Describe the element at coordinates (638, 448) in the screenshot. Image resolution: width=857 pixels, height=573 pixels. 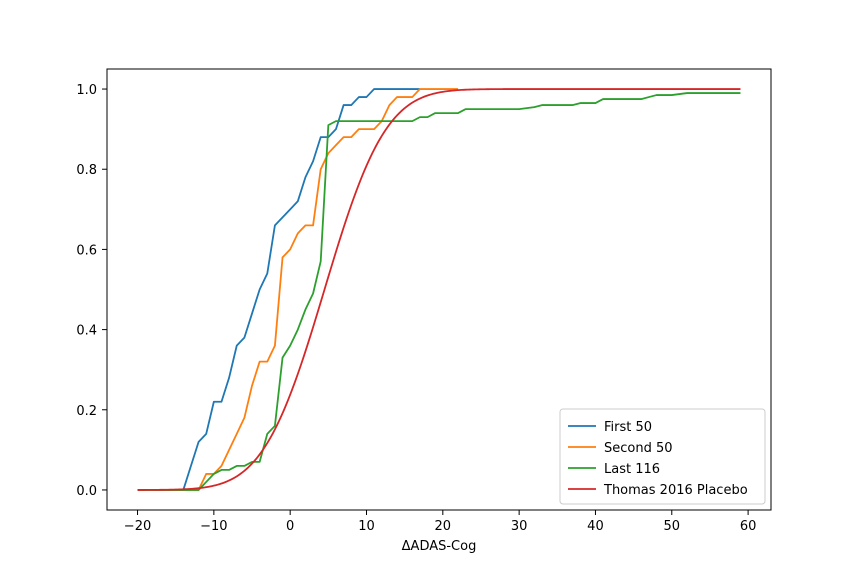
I see `legend-entry: Second 50` at that location.